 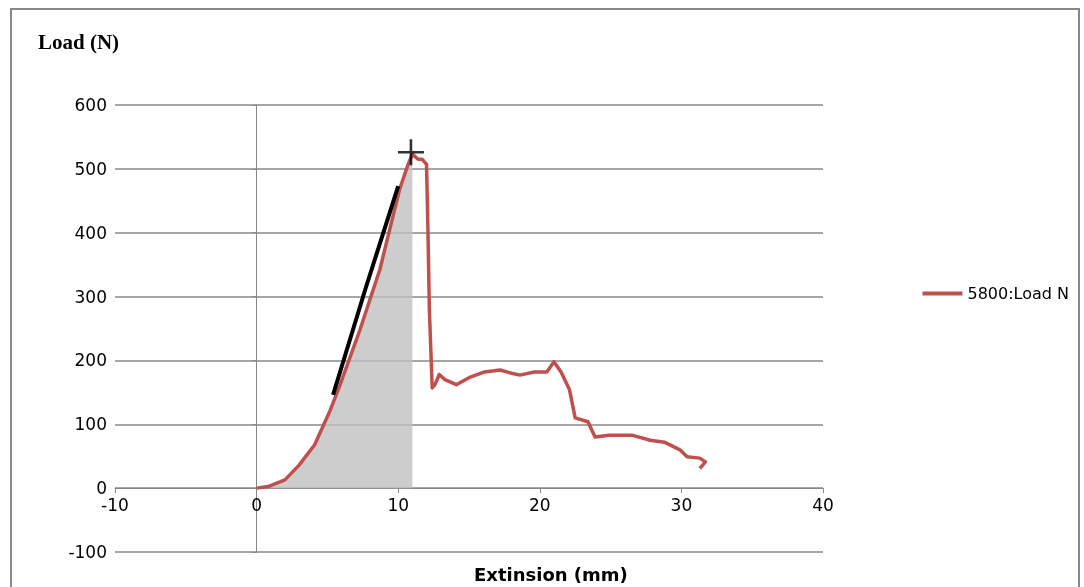 What do you see at coordinates (90, 424) in the screenshot?
I see `y-tick-label: 100` at bounding box center [90, 424].